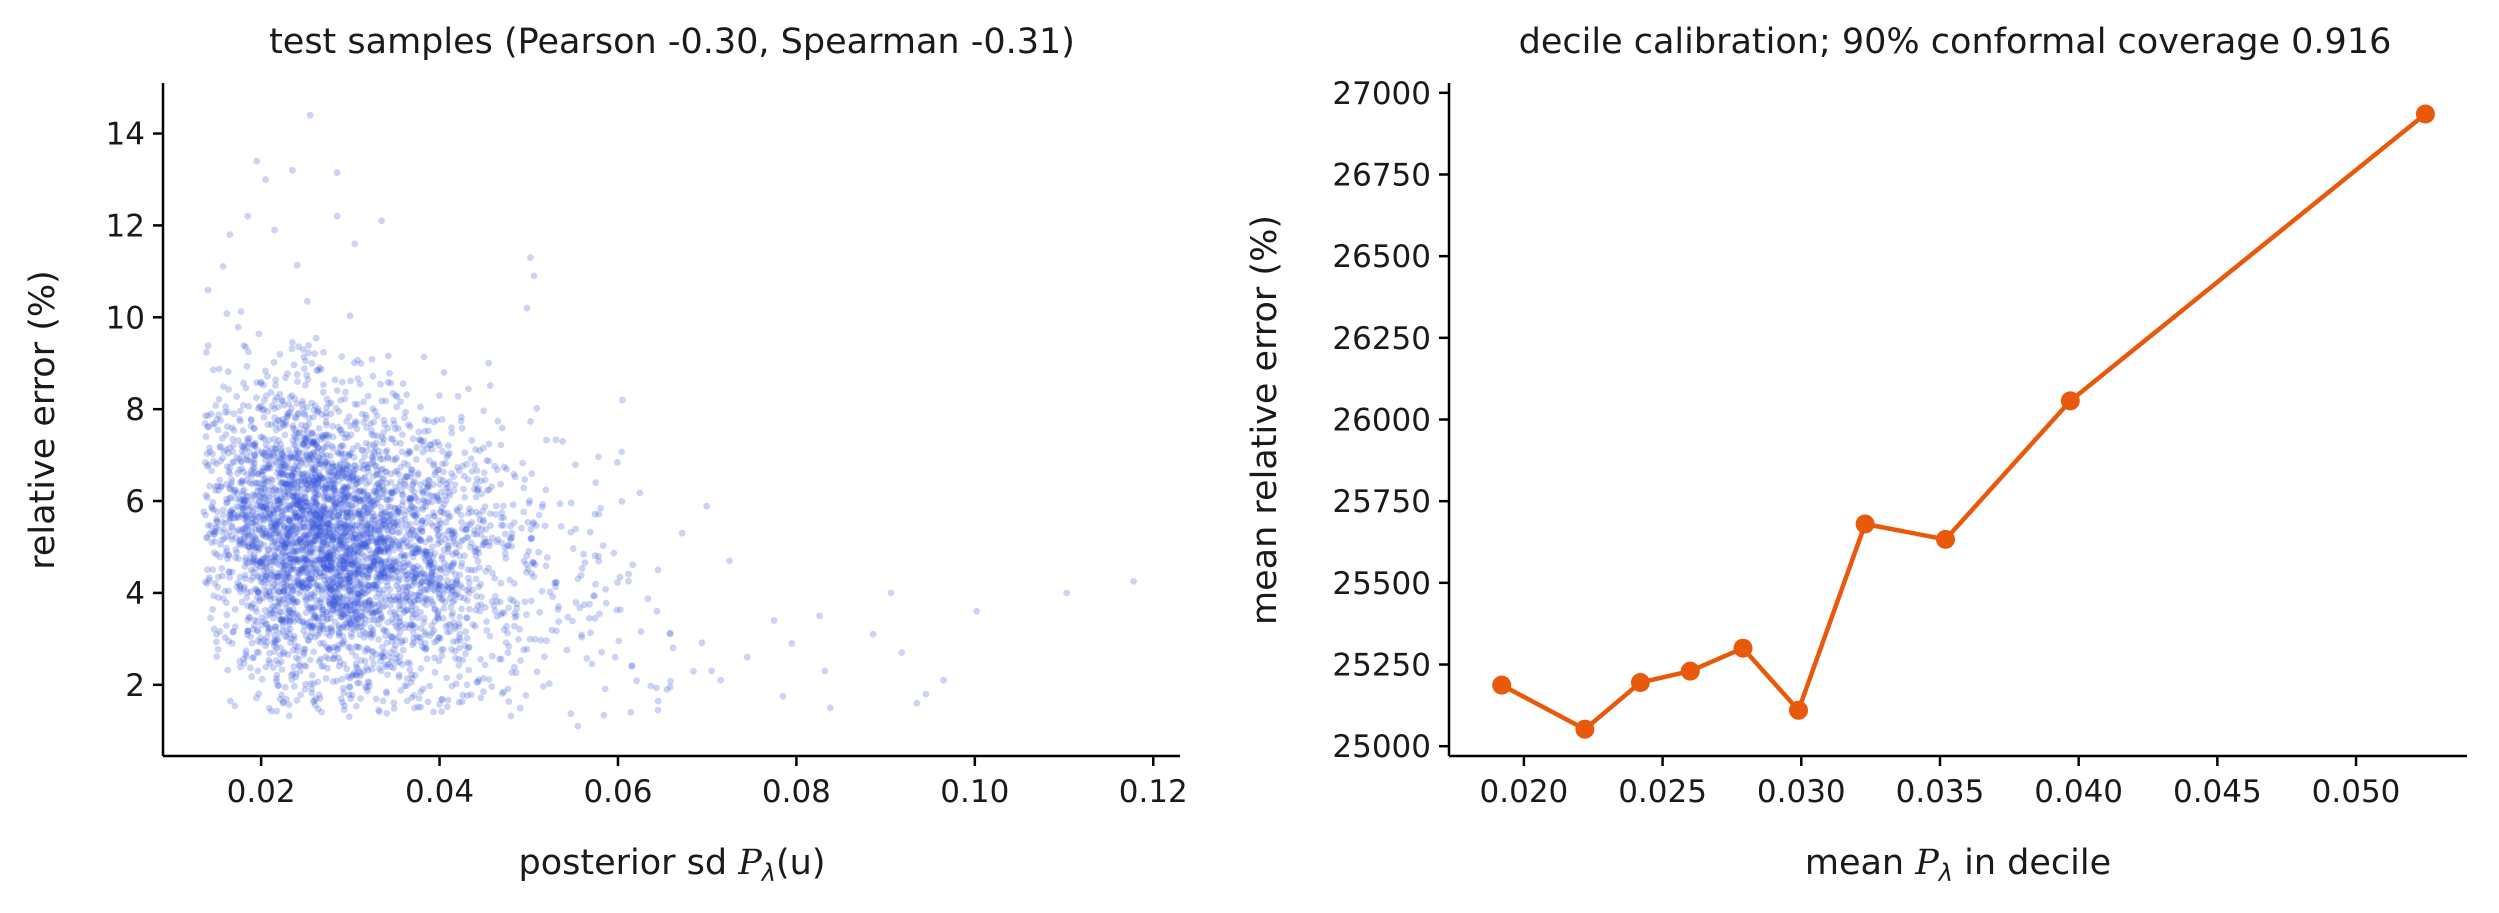 This screenshot has height=913, width=2499. What do you see at coordinates (1381, 747) in the screenshot?
I see `calibration-y-tick-label: 25000` at bounding box center [1381, 747].